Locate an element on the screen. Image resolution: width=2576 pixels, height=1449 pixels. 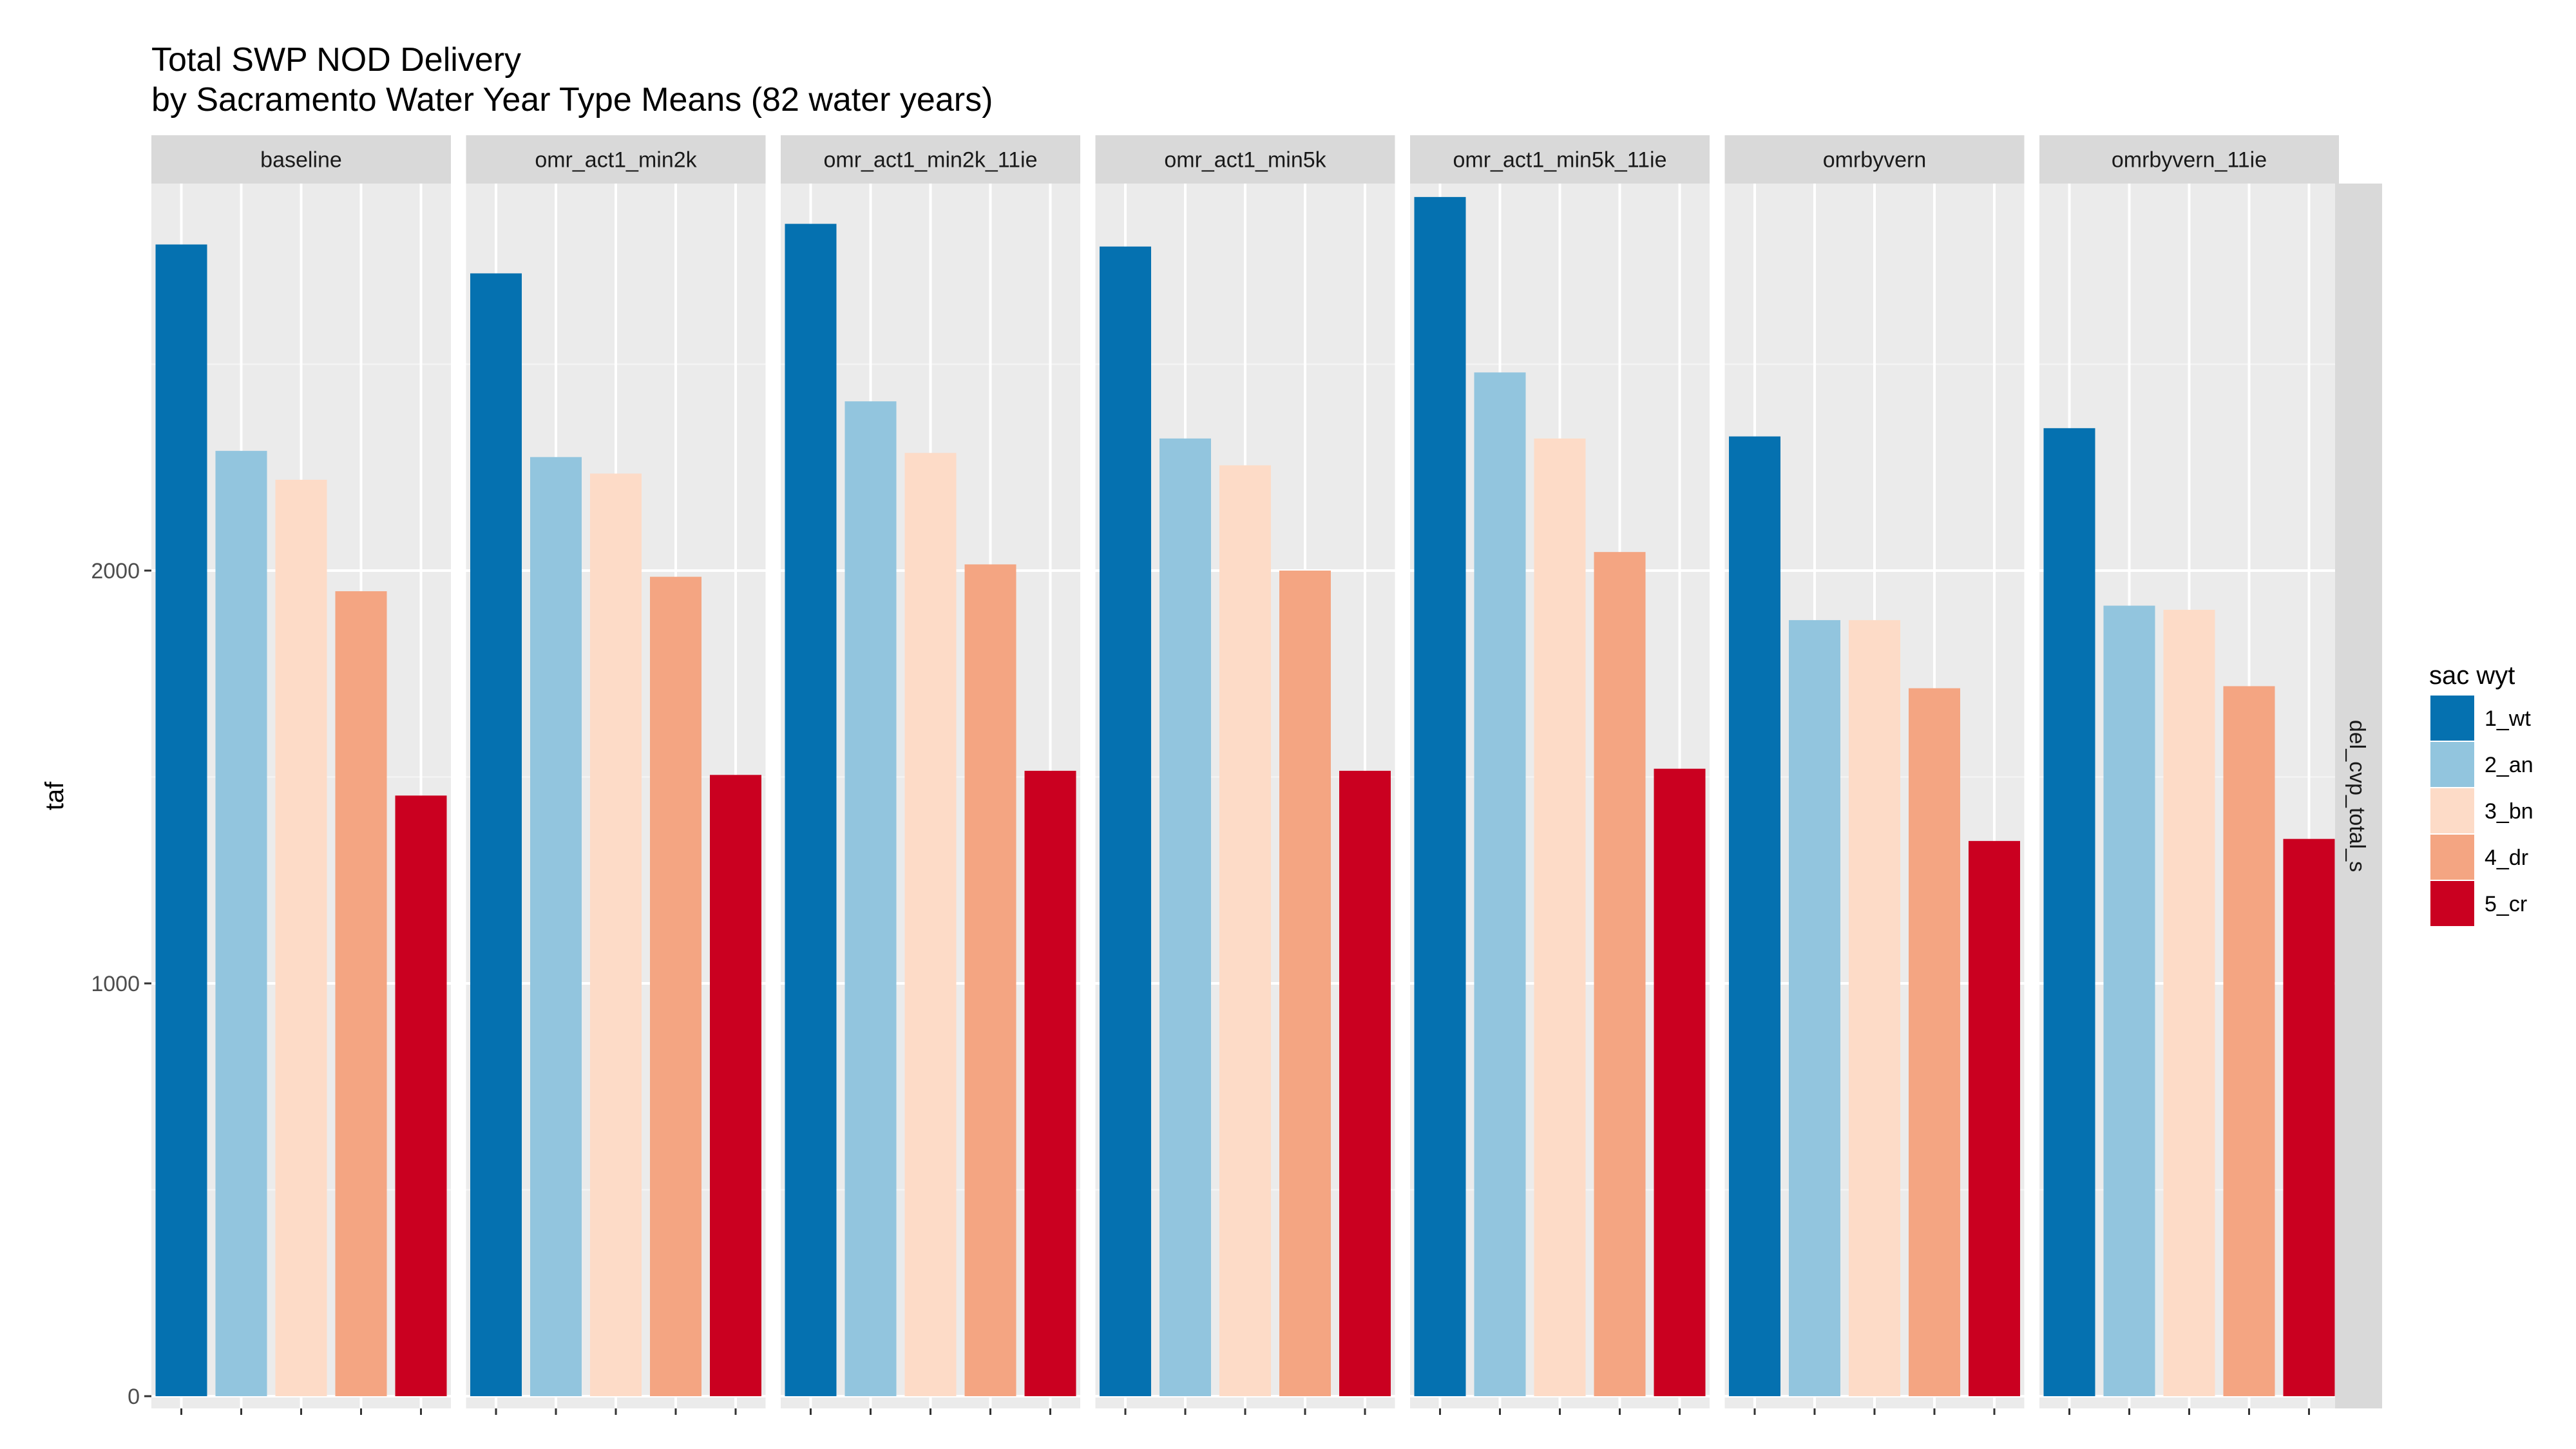
legend-key-4_dr is located at coordinates (2452, 857).